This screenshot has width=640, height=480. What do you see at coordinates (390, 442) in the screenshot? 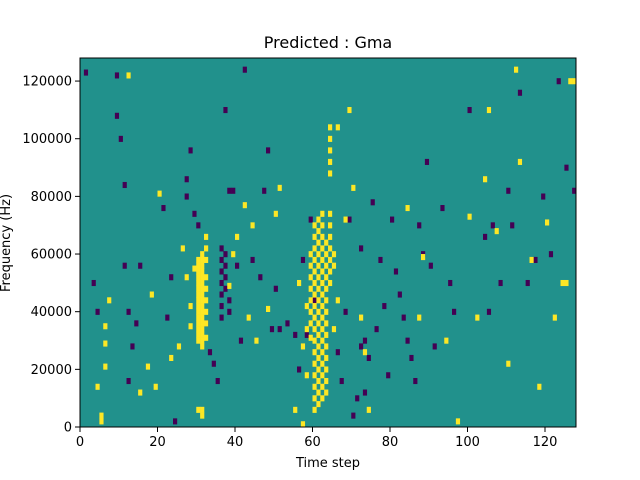
I see `x-tick-label: 80` at bounding box center [390, 442].